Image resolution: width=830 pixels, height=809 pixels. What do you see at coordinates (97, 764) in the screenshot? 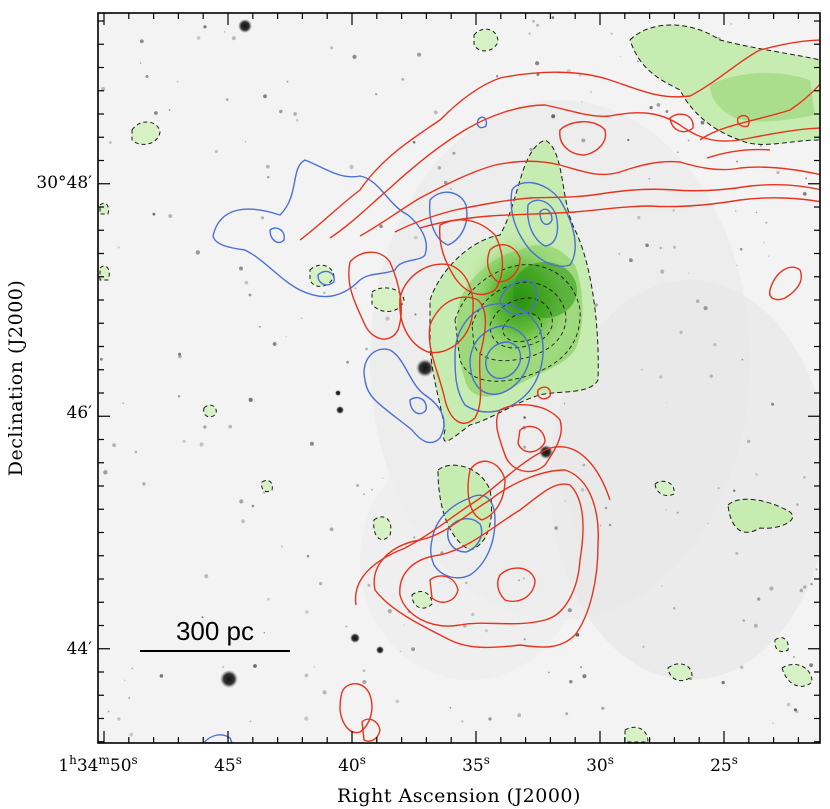
I see `ra-tick-label-0: 1h34m50s` at bounding box center [97, 764].